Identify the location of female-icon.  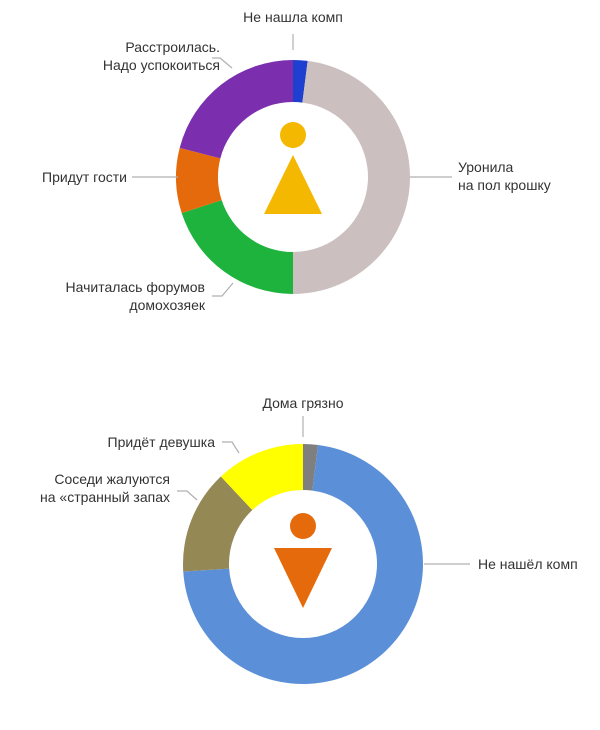
(293, 168).